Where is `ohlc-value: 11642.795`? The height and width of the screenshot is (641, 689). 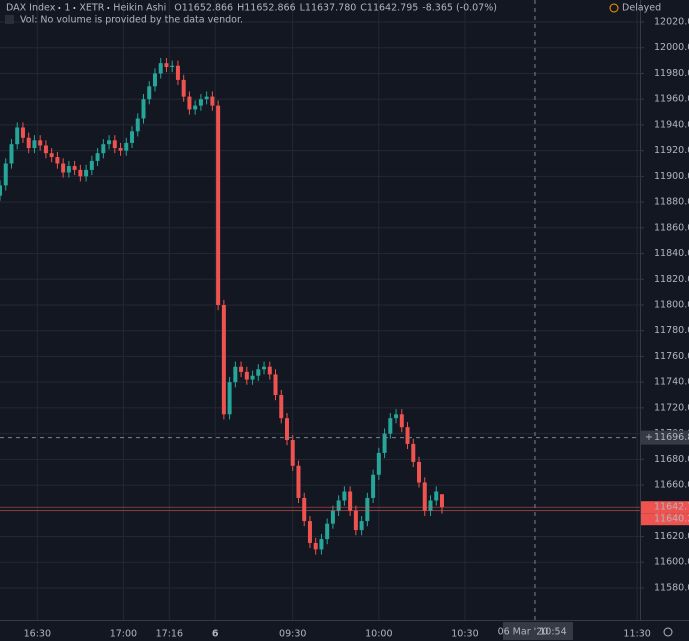
ohlc-value: 11642.795 is located at coordinates (392, 8).